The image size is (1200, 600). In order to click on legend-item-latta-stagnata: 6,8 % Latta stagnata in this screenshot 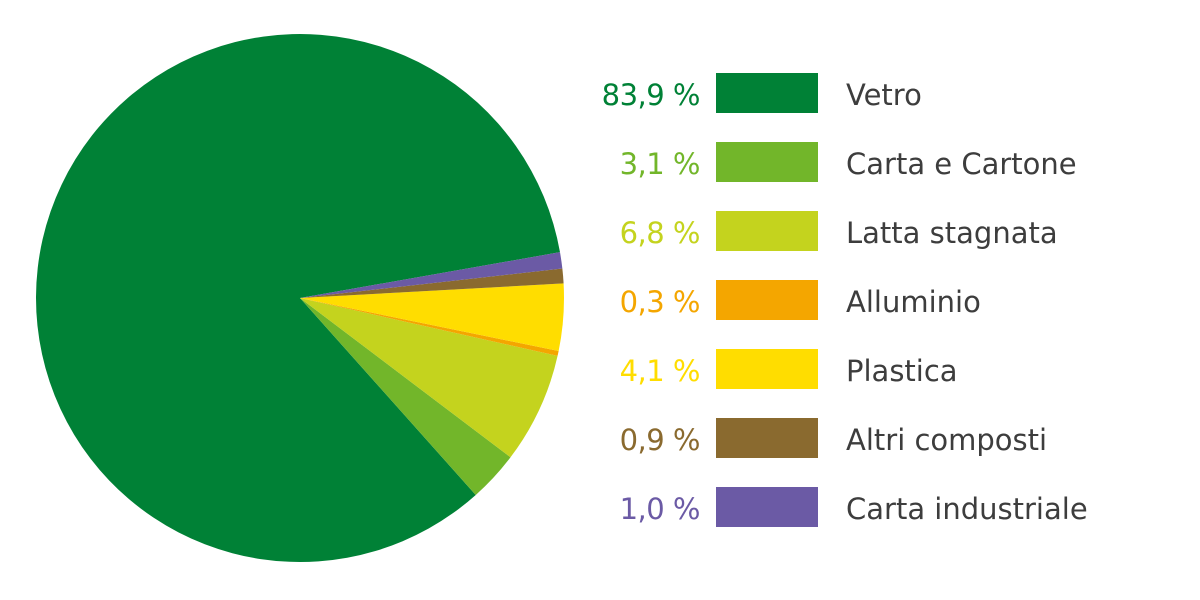, I will do `click(890, 243)`.